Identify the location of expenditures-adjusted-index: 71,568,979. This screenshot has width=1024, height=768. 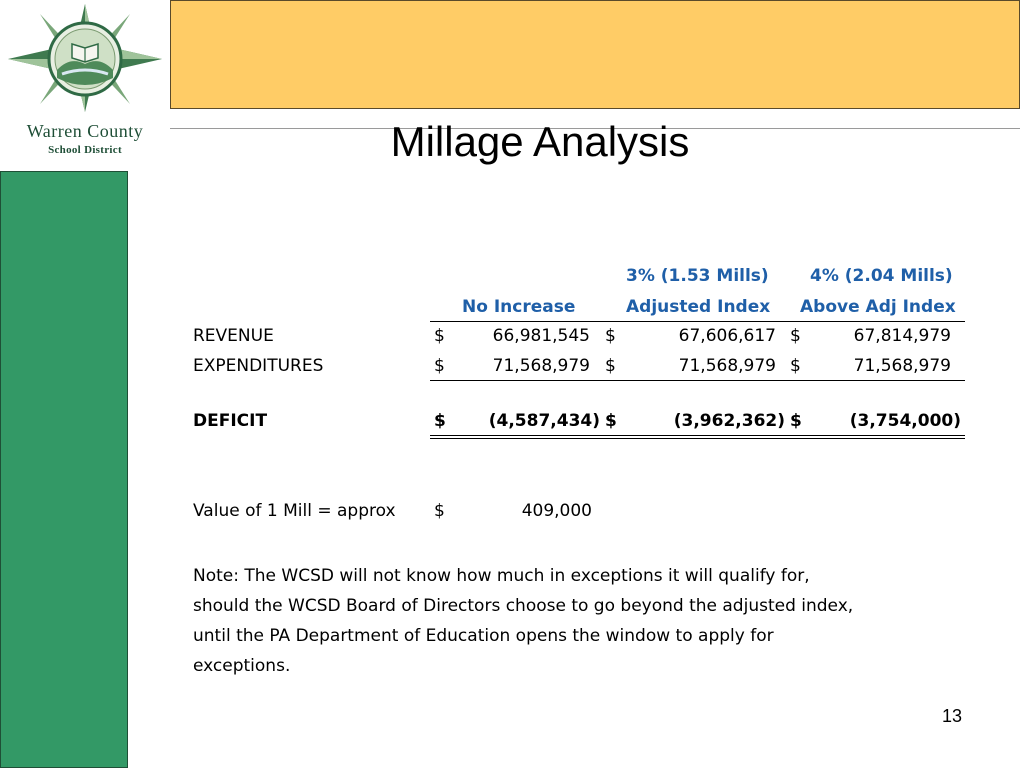
(727, 366).